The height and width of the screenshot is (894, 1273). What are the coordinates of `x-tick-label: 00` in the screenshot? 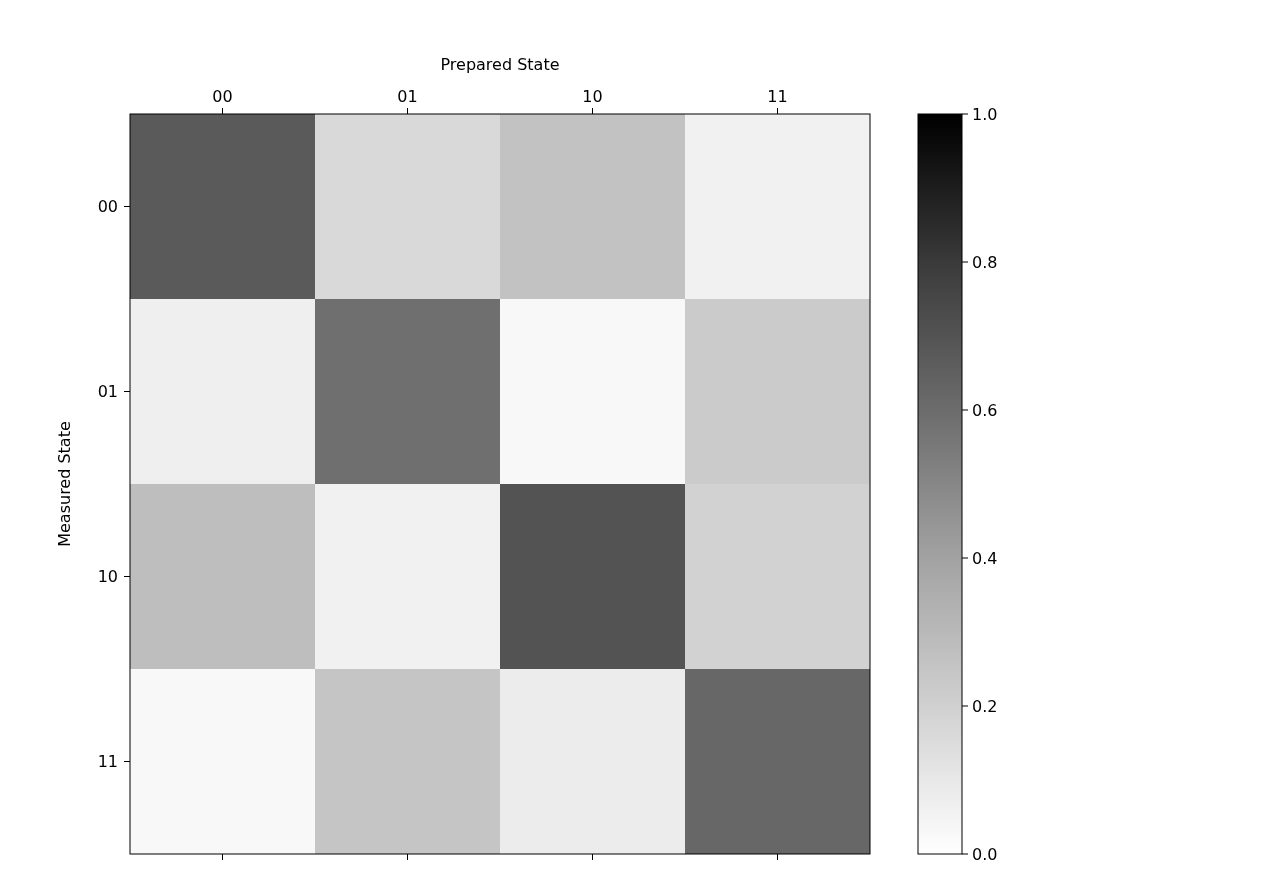 It's located at (222, 96).